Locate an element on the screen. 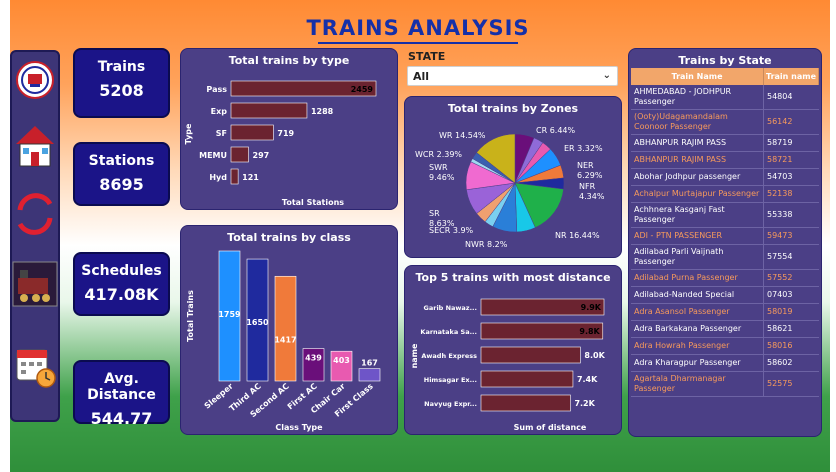 This screenshot has width=836, height=472. train-number-cell: 56142 is located at coordinates (791, 122).